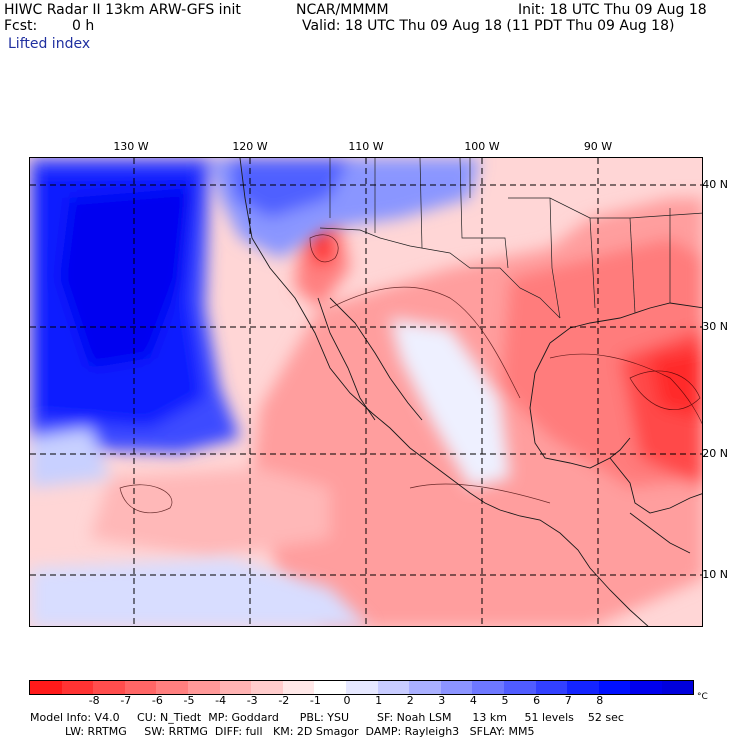 The height and width of the screenshot is (740, 740). What do you see at coordinates (342, 10) in the screenshot?
I see `org-label: NCAR/MMMM` at bounding box center [342, 10].